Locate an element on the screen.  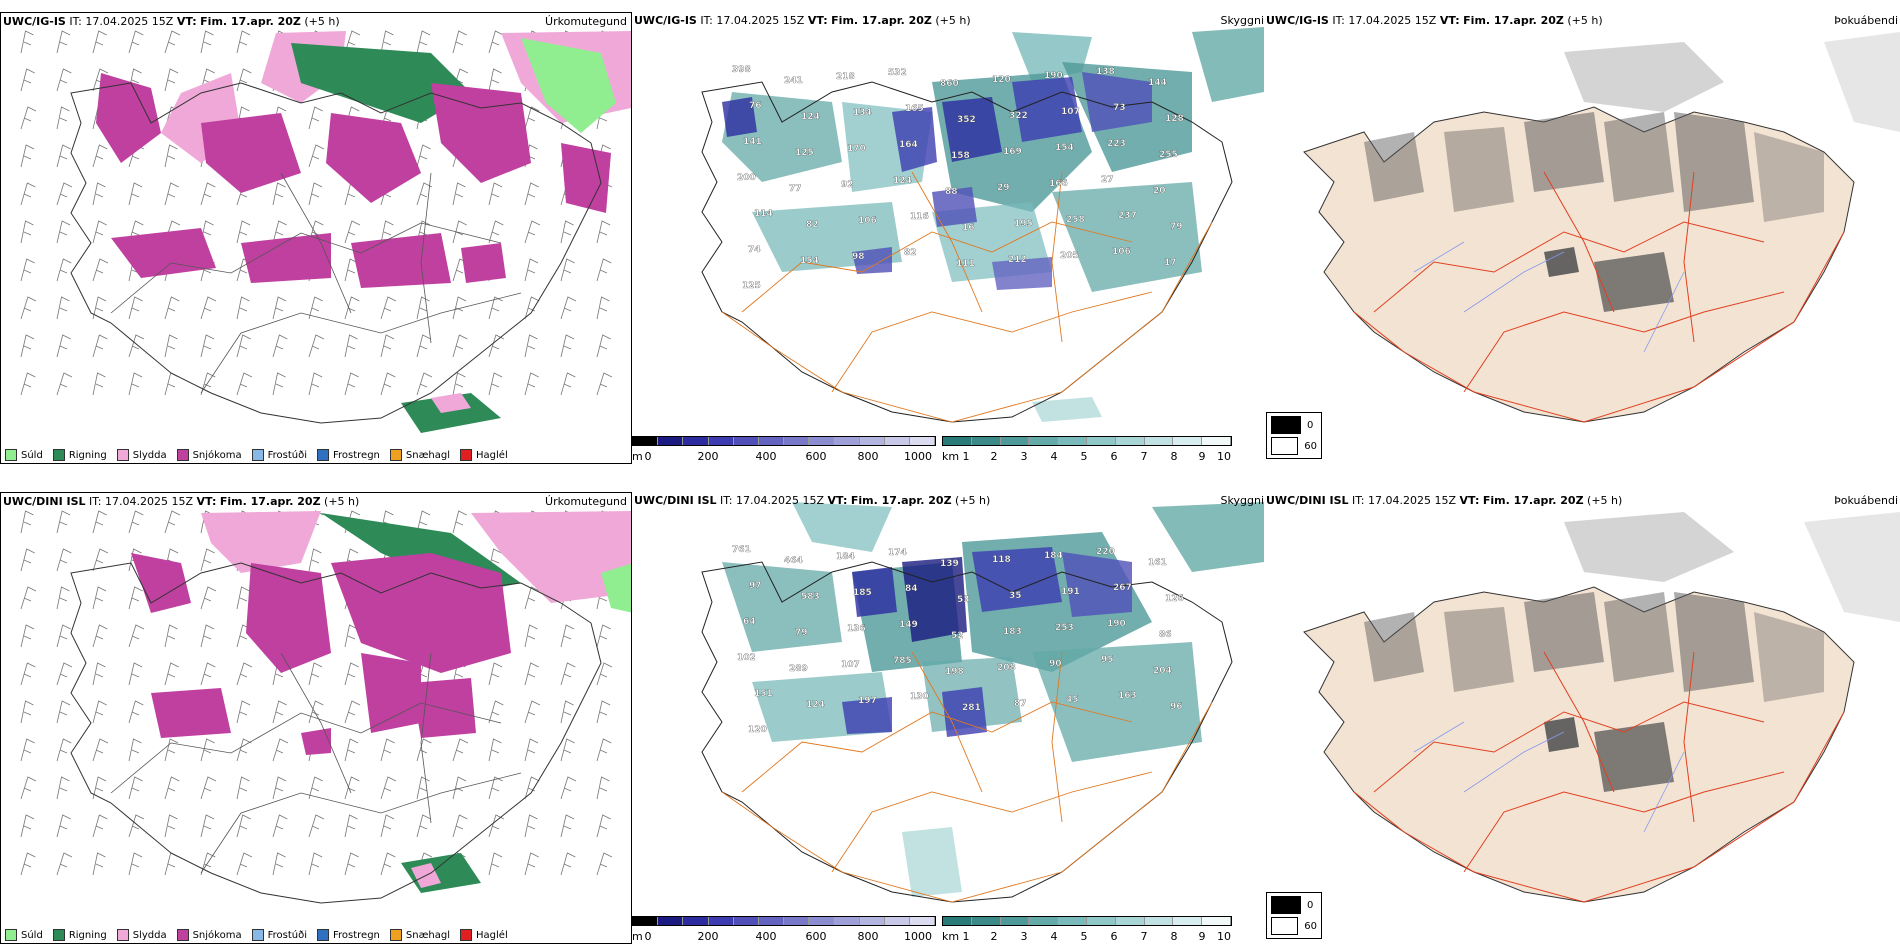
cloud-base-label: 149 is located at coordinates (908, 625).